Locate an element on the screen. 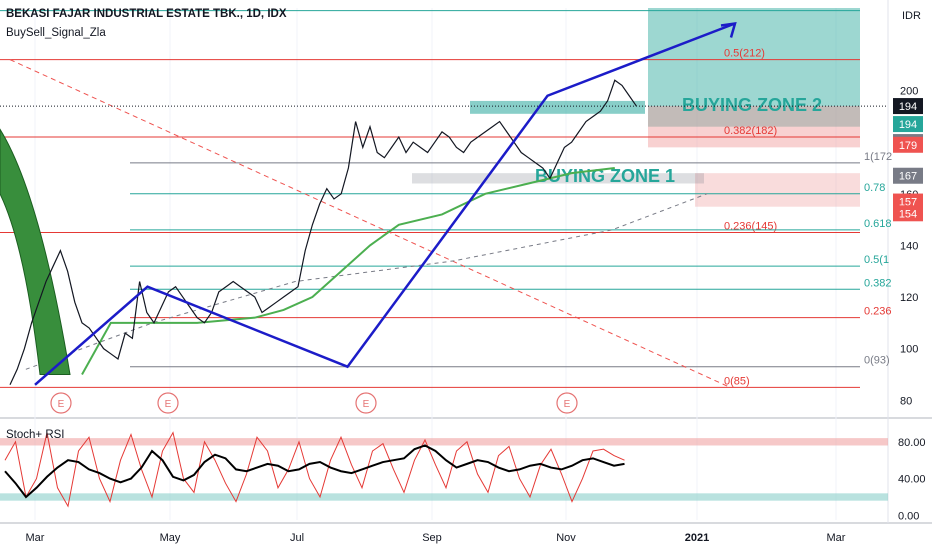 This screenshot has width=932, height=550. fib-lower-label: 1(172 is located at coordinates (878, 157).